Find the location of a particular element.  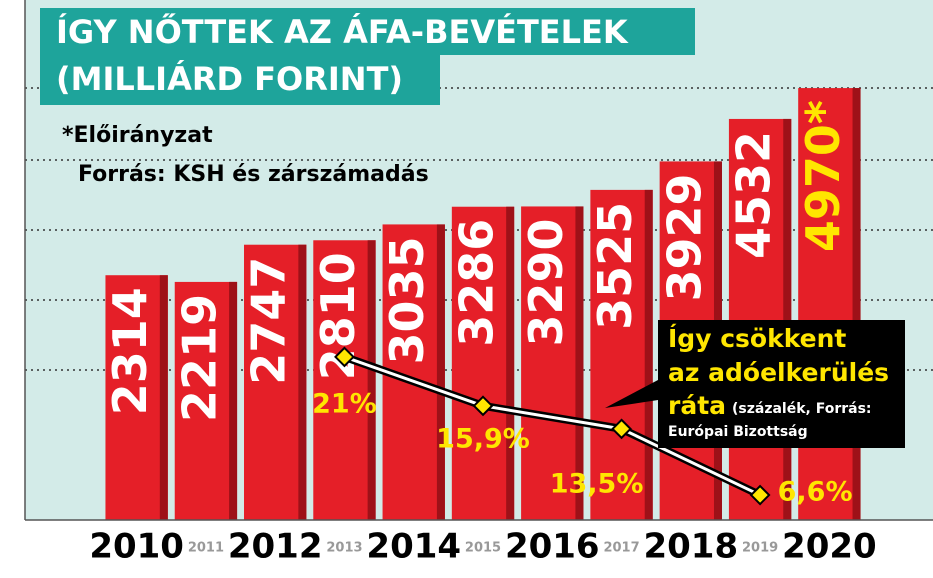

x-tick-label: 2019 is located at coordinates (760, 548).